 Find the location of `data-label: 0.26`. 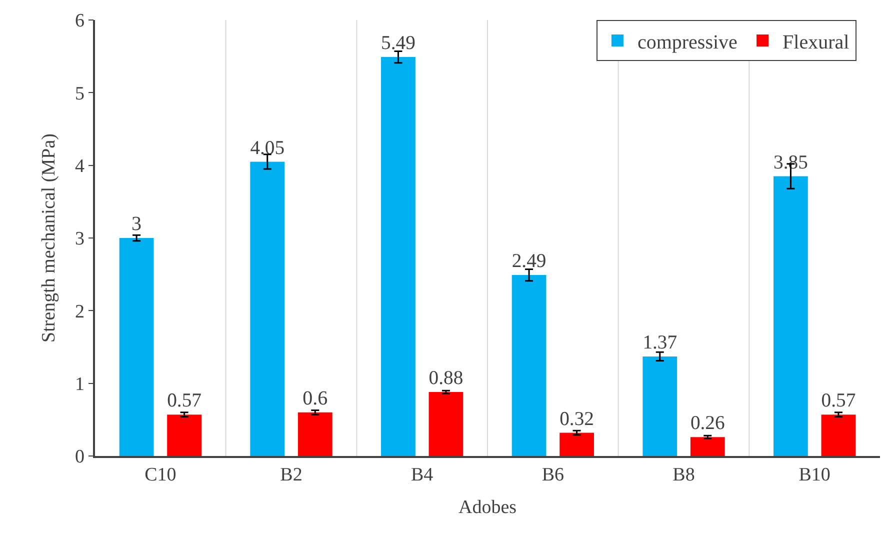

data-label: 0.26 is located at coordinates (707, 423).